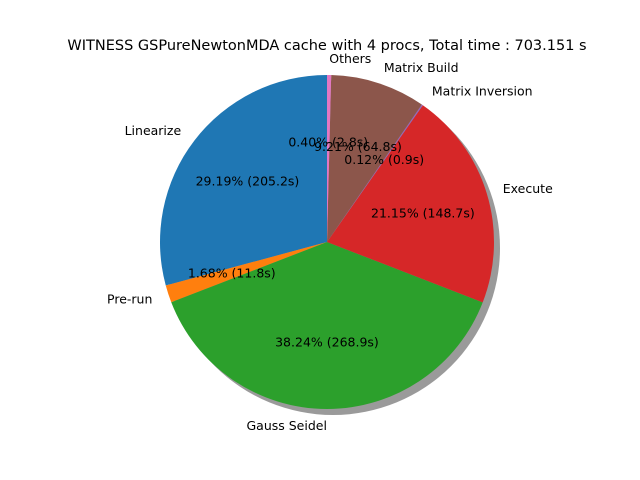 This screenshot has width=640, height=480. What do you see at coordinates (528, 188) in the screenshot?
I see `slice-label-execute: Execute` at bounding box center [528, 188].